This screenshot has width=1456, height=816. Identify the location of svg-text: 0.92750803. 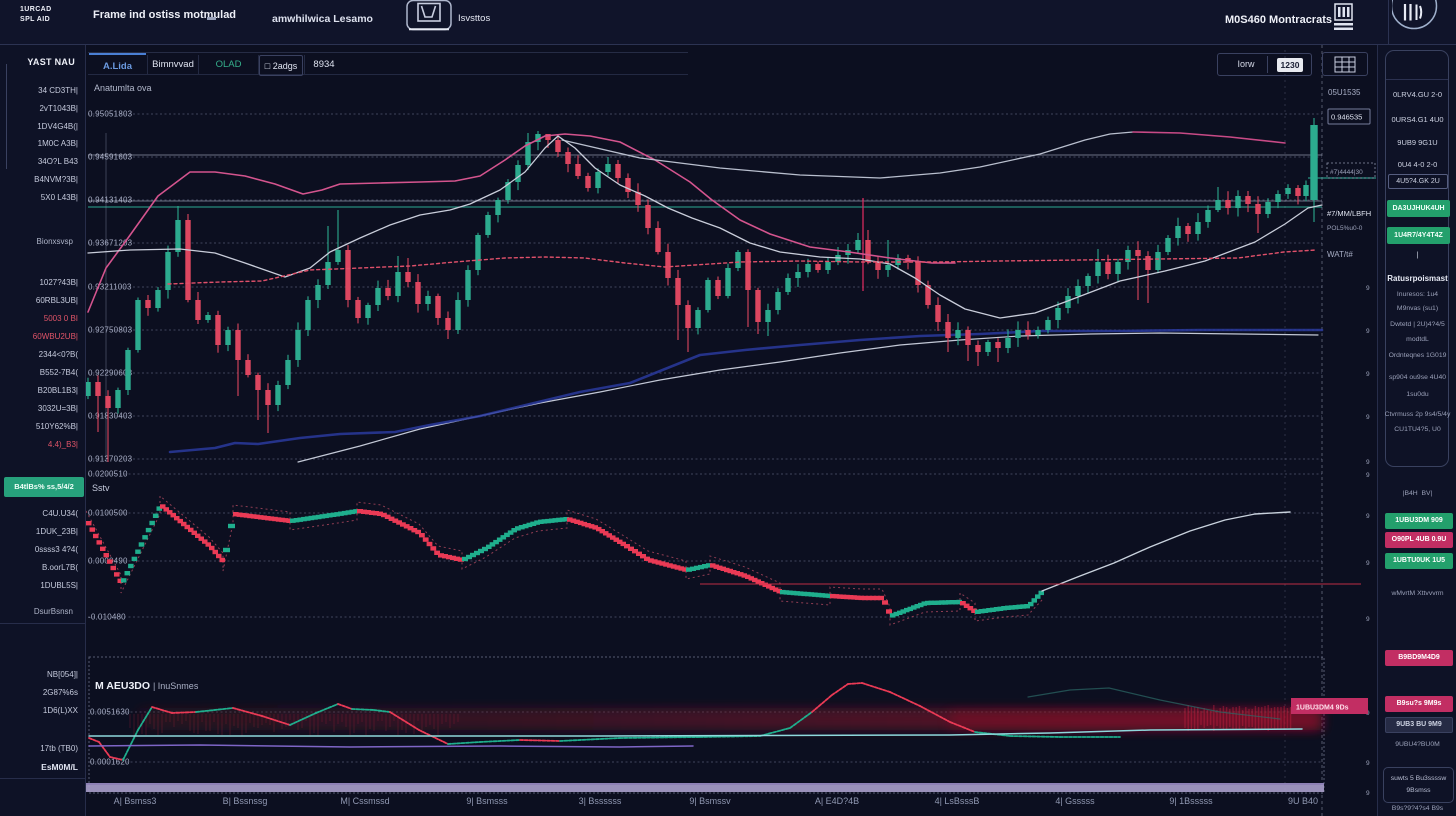
(110, 330).